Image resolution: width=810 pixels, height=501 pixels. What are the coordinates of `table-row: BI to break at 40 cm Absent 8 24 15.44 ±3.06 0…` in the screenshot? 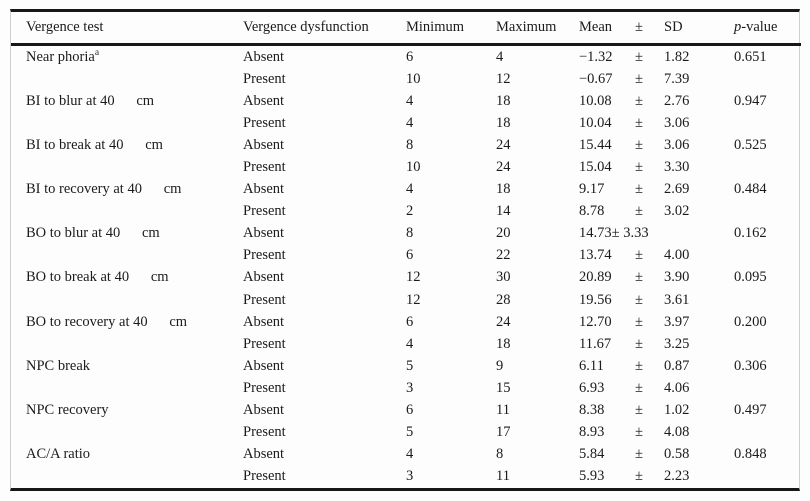 It's located at (406, 145).